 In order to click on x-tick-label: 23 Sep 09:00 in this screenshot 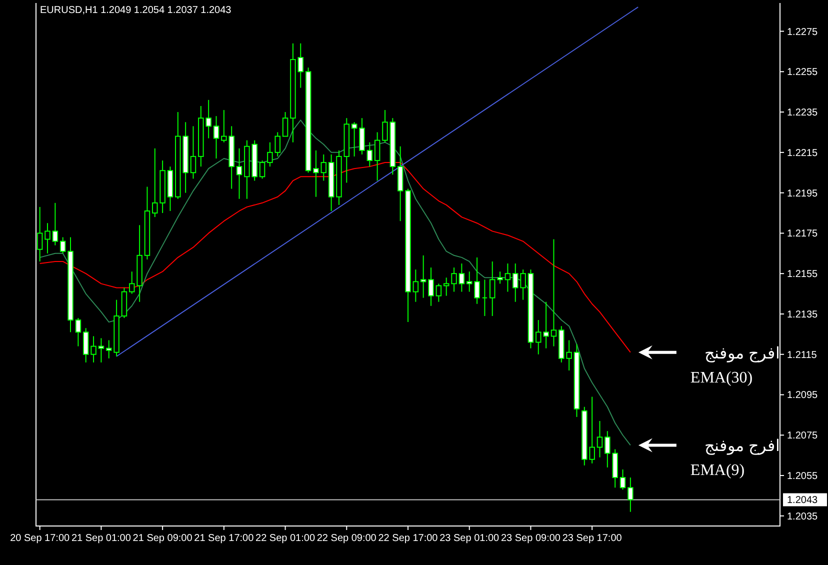, I will do `click(530, 538)`.